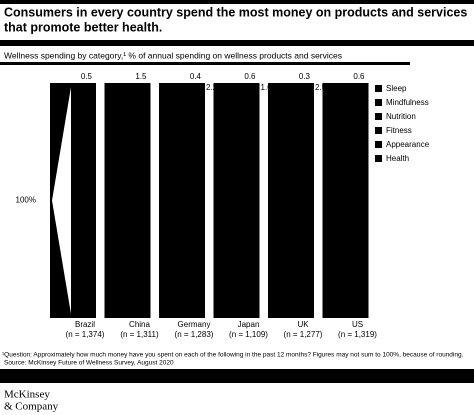  What do you see at coordinates (85, 324) in the screenshot?
I see `x-tick-label: Brazil` at bounding box center [85, 324].